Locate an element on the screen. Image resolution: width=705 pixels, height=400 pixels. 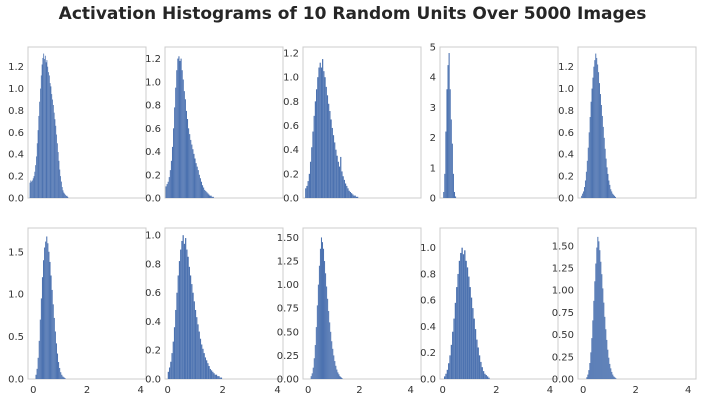
x-tick-label: 0 is located at coordinates (168, 390).